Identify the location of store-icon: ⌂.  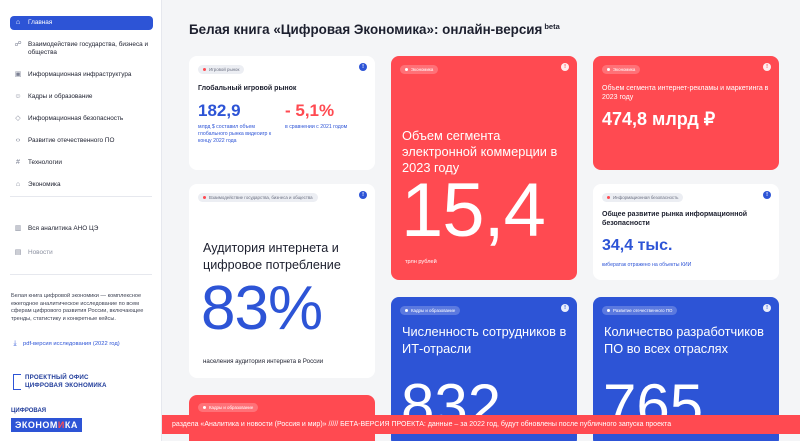
(18, 184).